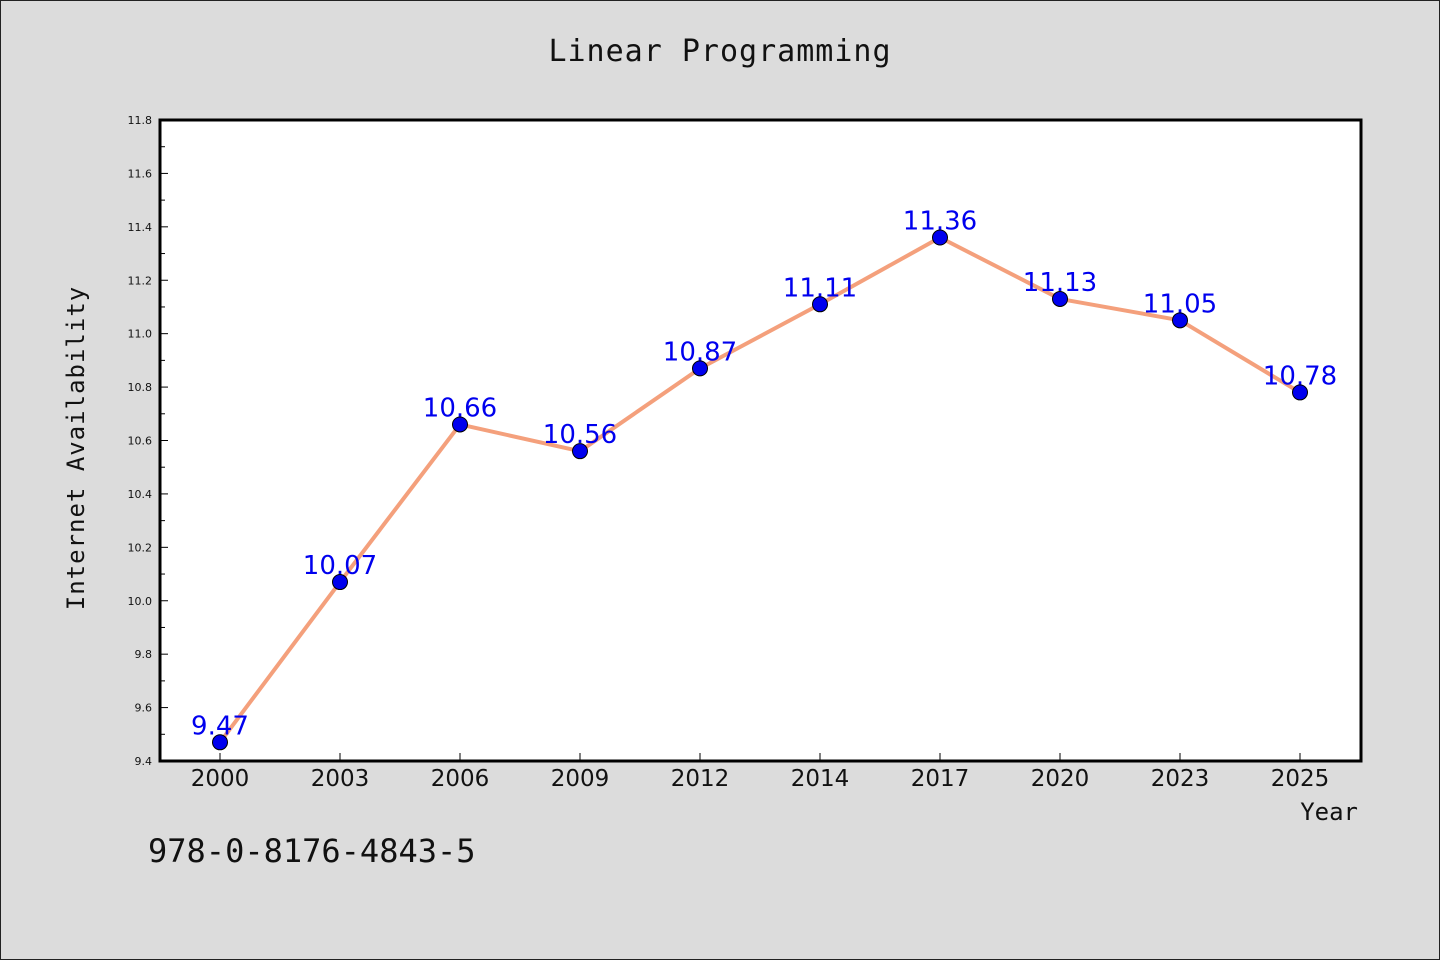  Describe the element at coordinates (144, 761) in the screenshot. I see `y-tick-label: 9.4` at that location.